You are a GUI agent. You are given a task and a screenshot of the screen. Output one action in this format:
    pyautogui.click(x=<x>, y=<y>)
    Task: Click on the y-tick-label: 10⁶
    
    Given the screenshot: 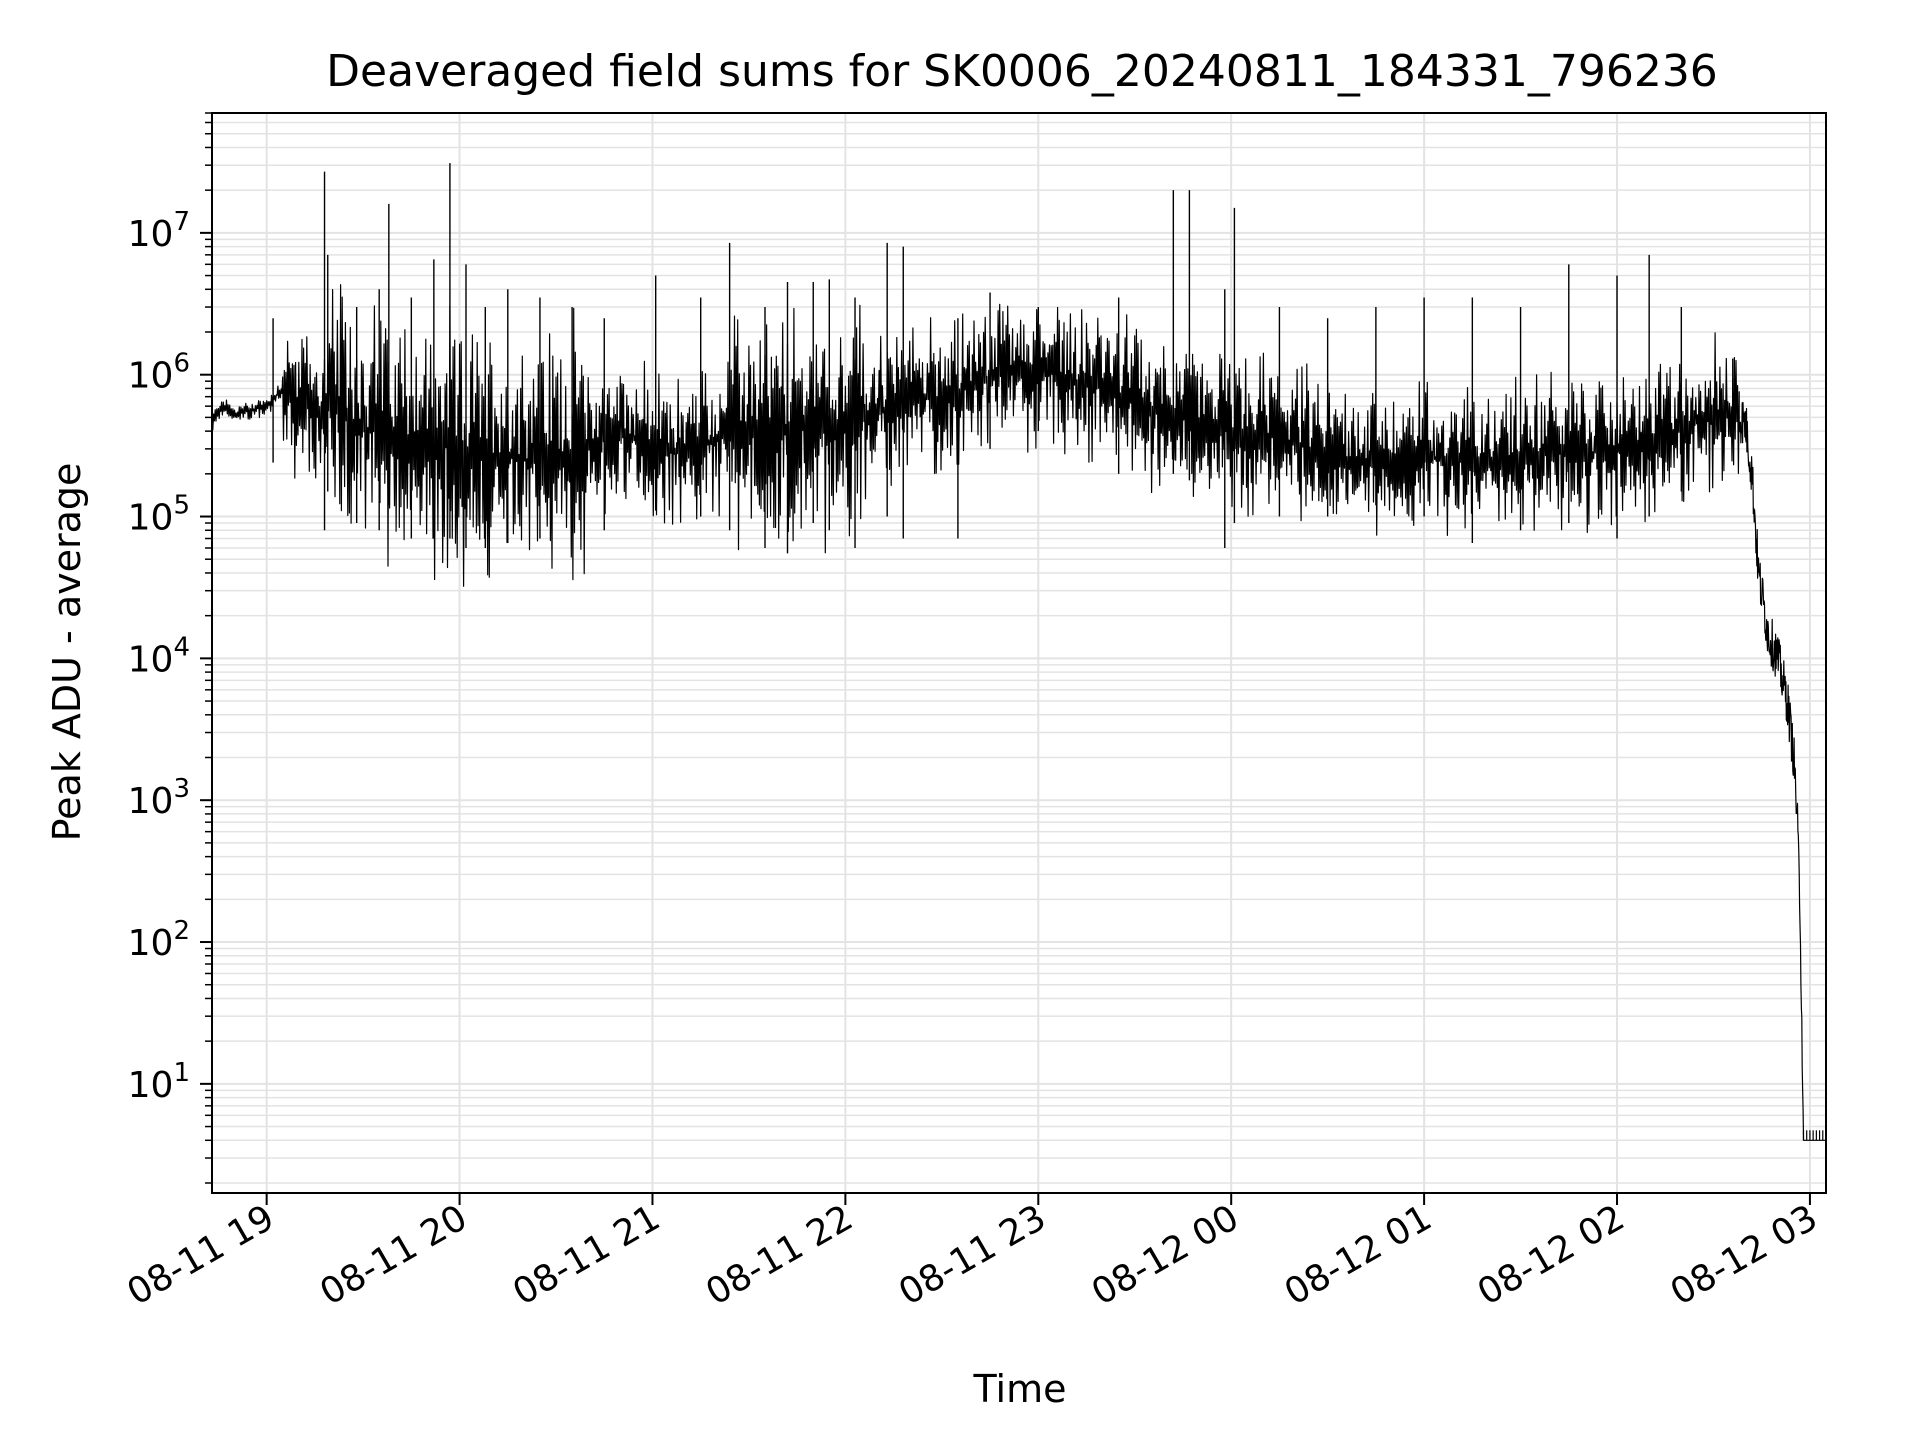 What is the action you would take?
    pyautogui.click(x=159, y=373)
    